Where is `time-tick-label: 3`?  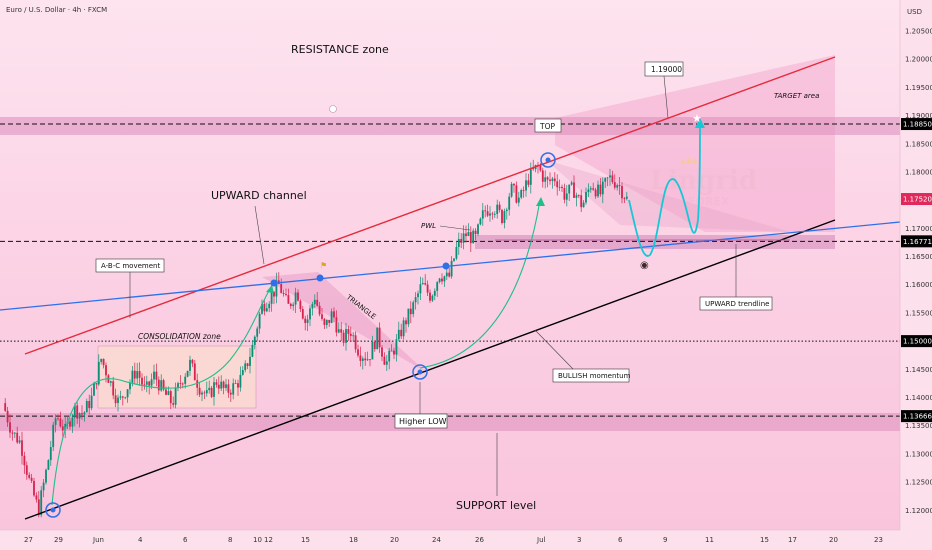 time-tick-label: 3 is located at coordinates (579, 540).